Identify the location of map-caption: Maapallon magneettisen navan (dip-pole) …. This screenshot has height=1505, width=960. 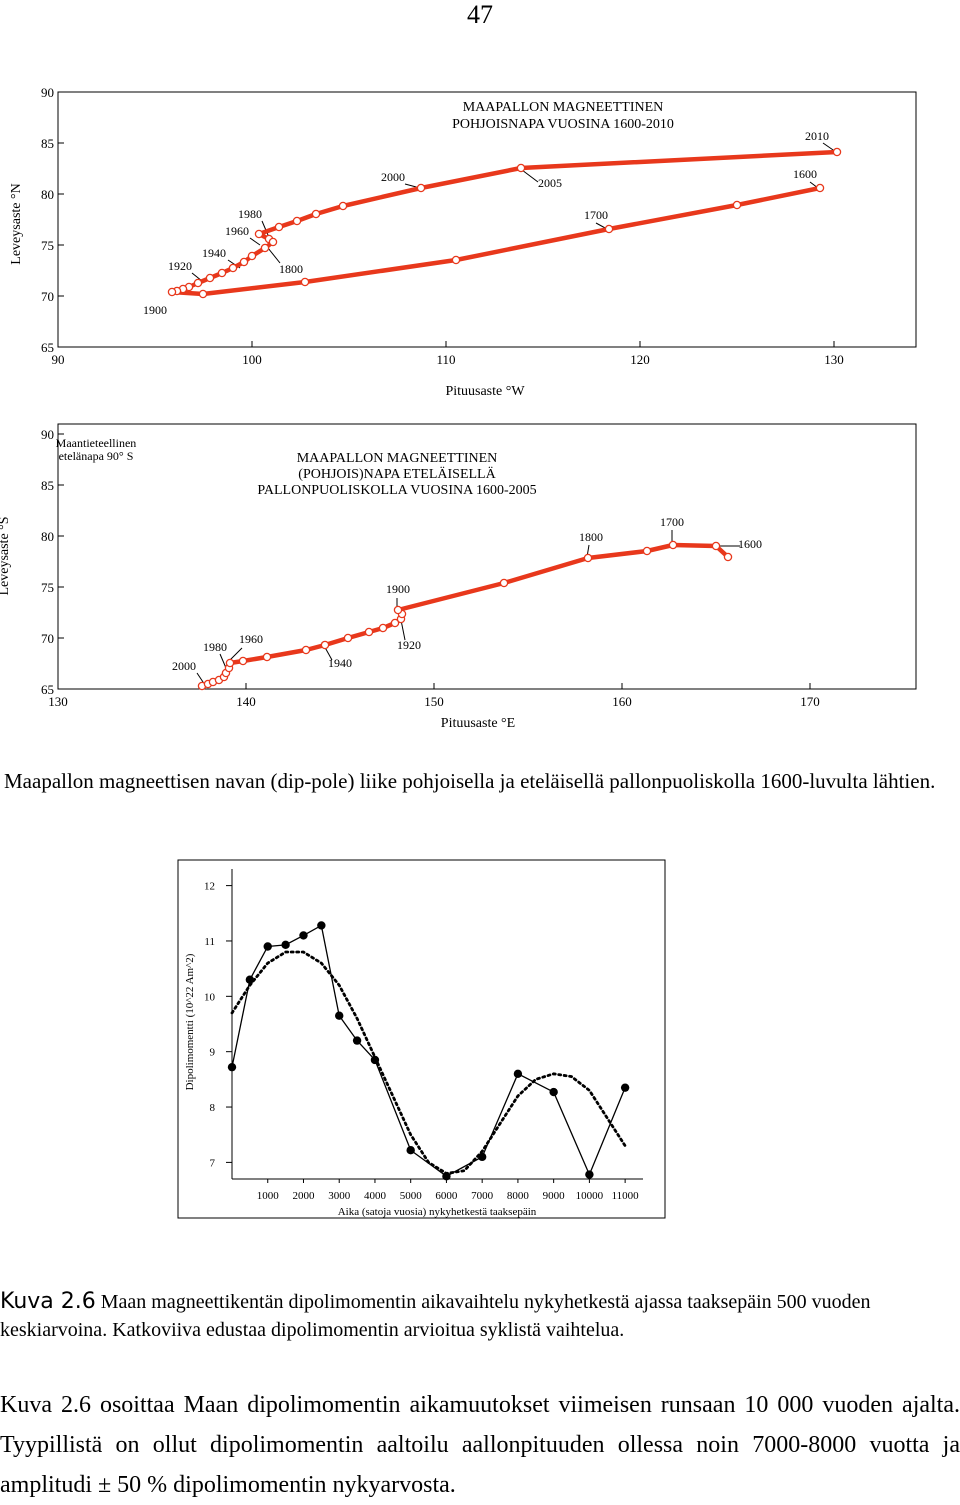
(470, 781).